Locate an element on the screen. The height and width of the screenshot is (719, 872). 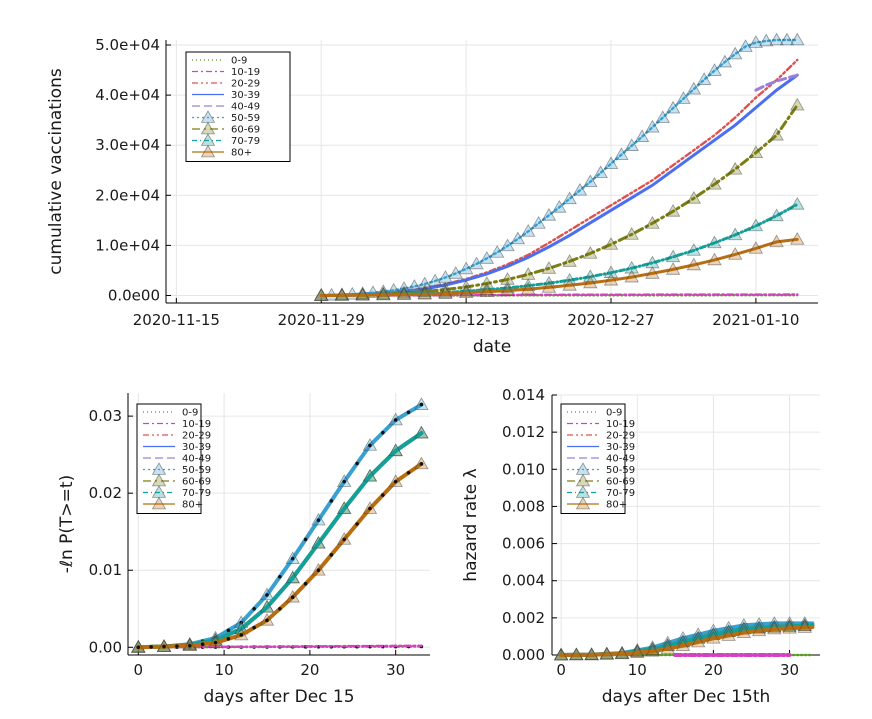
y-tick-label: 0.012 is located at coordinates (523, 432).